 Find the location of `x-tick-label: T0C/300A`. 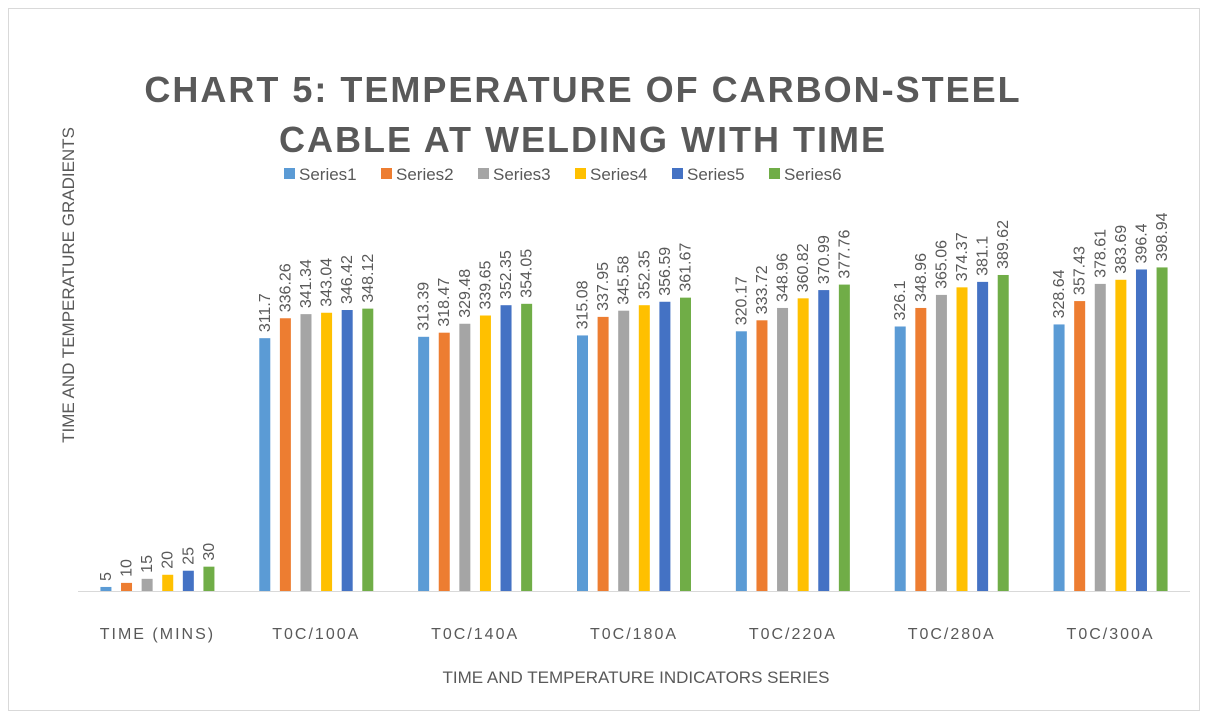

x-tick-label: T0C/300A is located at coordinates (1111, 634).